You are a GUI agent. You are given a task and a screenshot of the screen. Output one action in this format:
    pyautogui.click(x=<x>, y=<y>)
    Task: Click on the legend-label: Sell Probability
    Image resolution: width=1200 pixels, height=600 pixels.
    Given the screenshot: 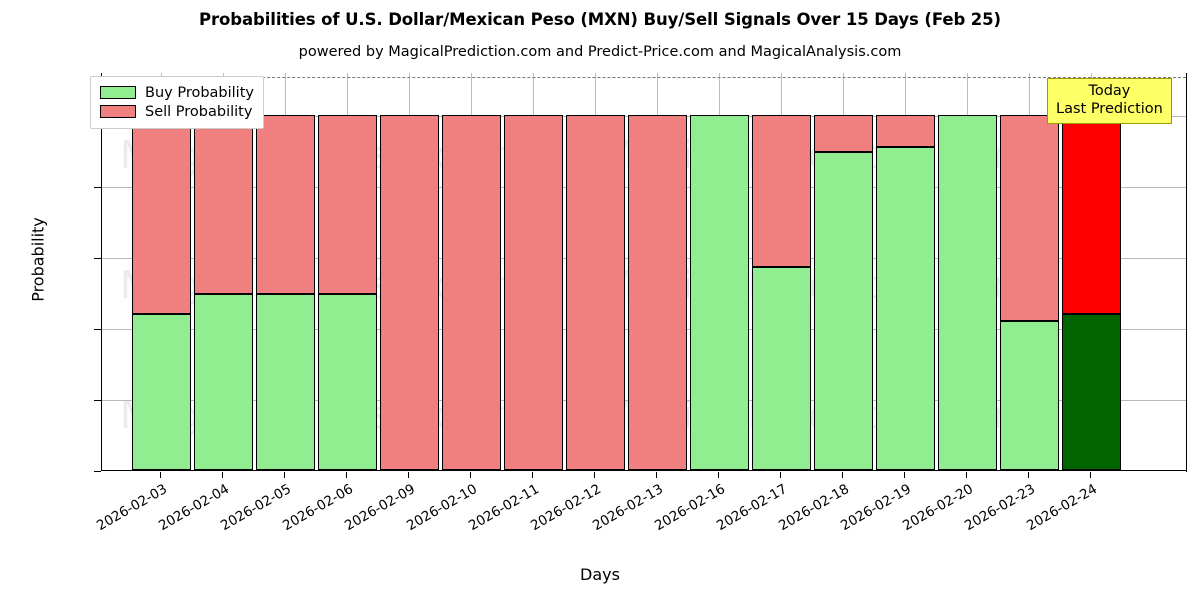 What is the action you would take?
    pyautogui.click(x=199, y=111)
    